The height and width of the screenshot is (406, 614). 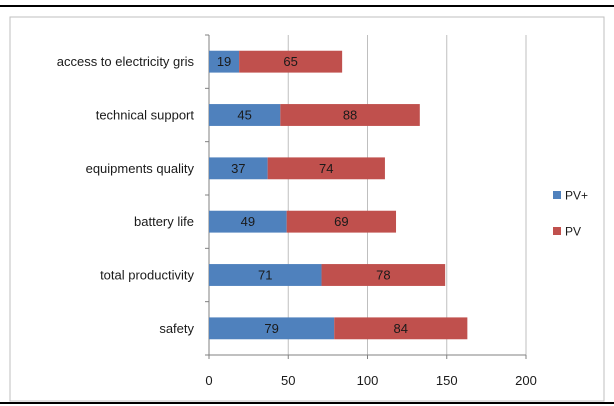 I want to click on data-label: 74, so click(x=326, y=168).